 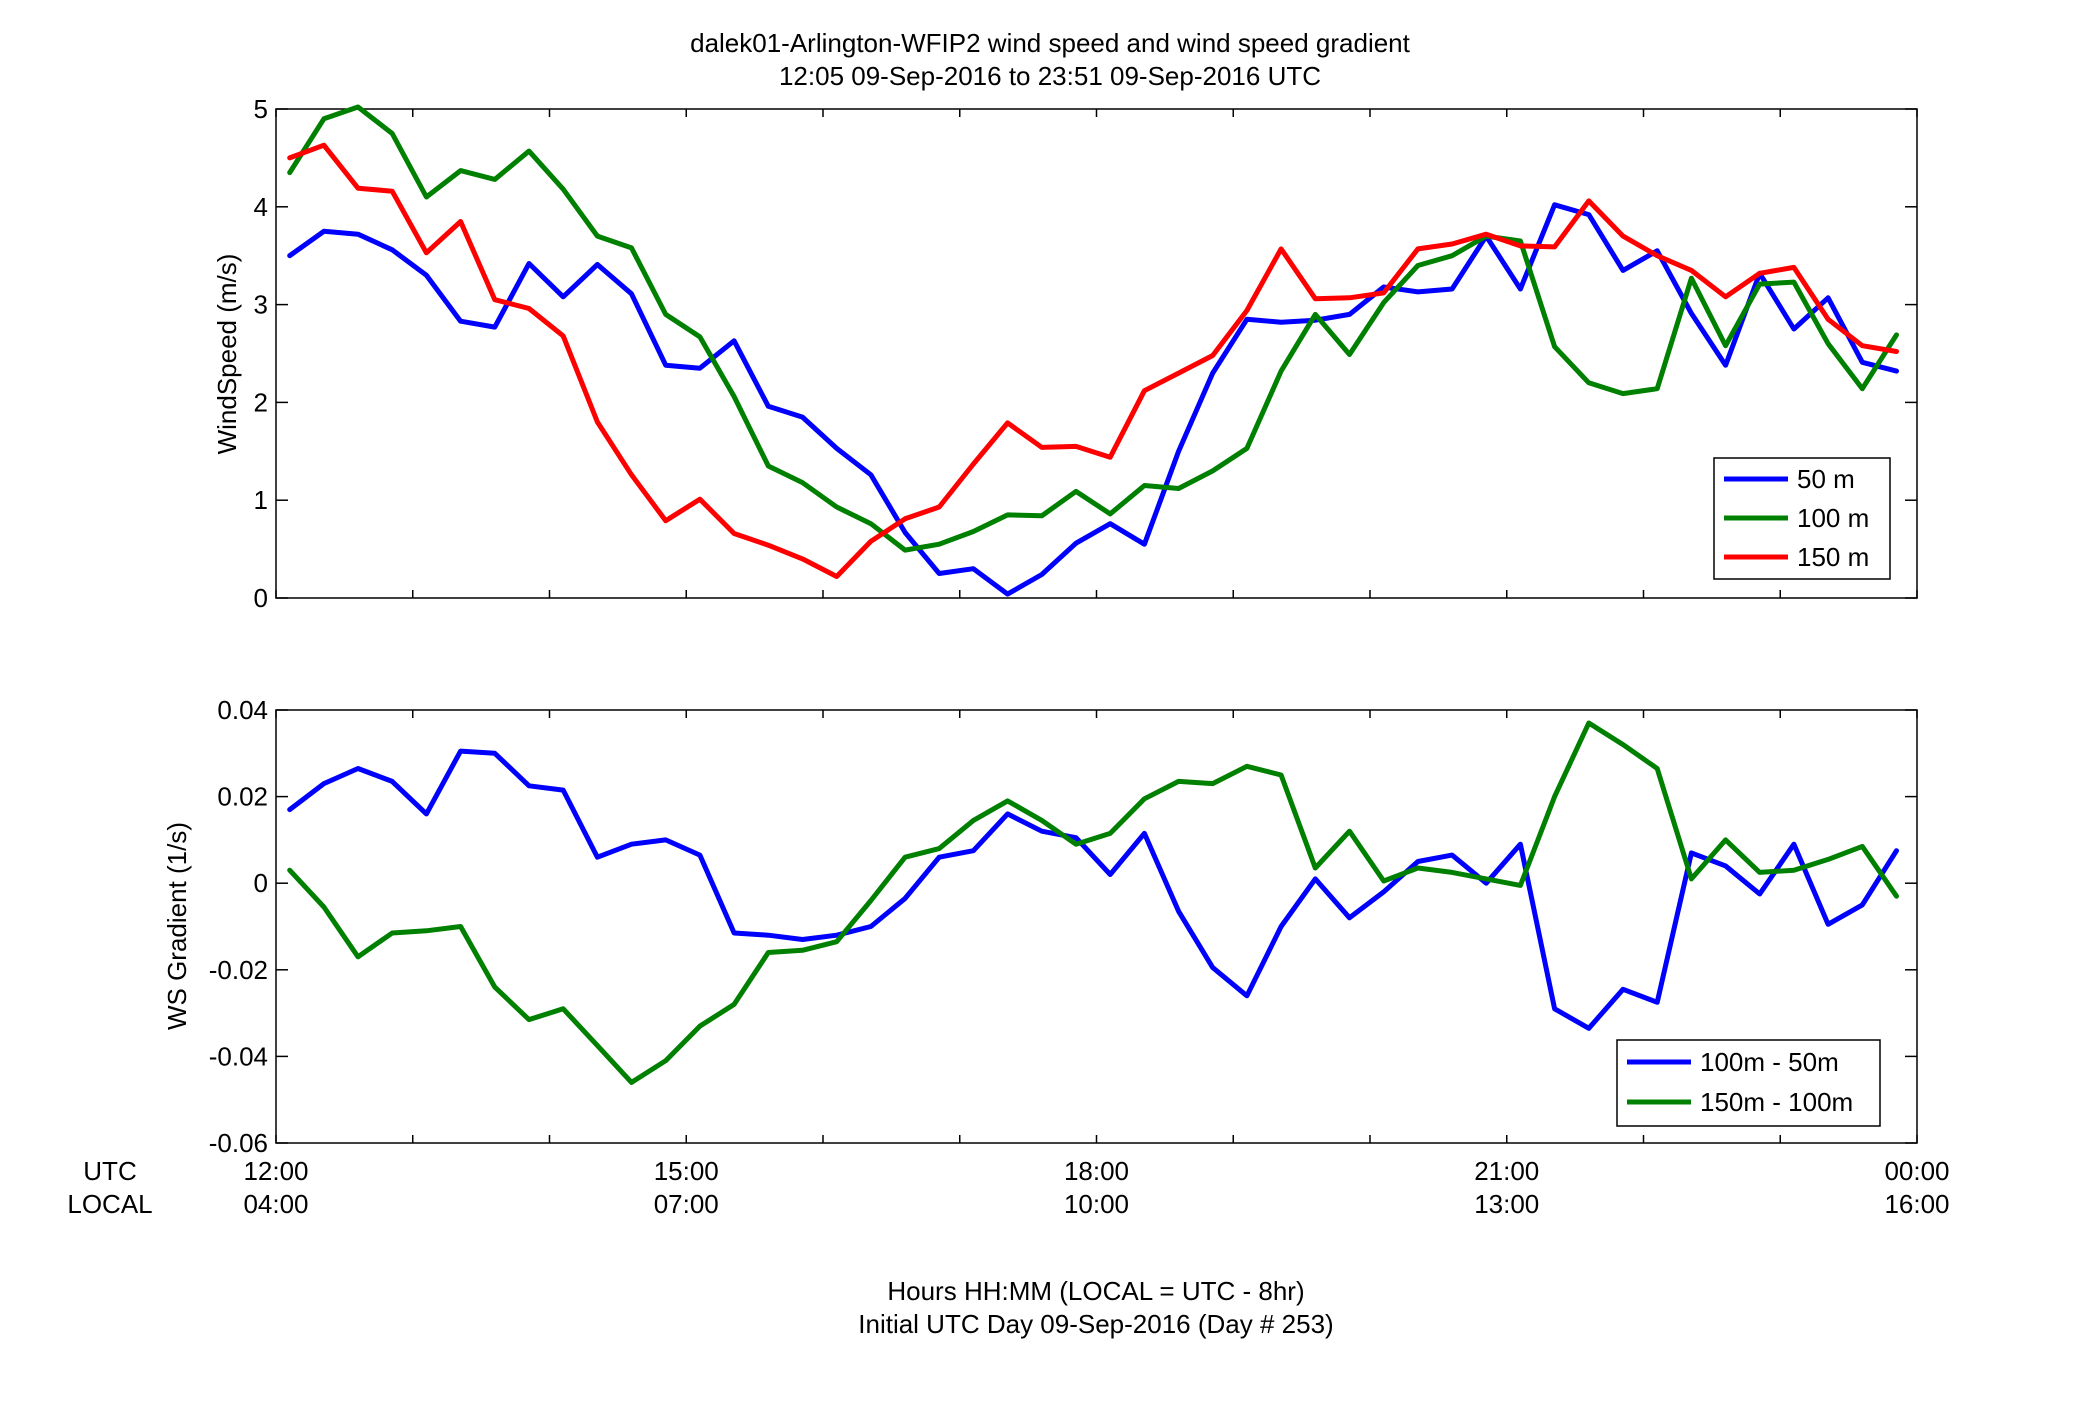 I want to click on gradient-ytick-label: 0, so click(x=261, y=883).